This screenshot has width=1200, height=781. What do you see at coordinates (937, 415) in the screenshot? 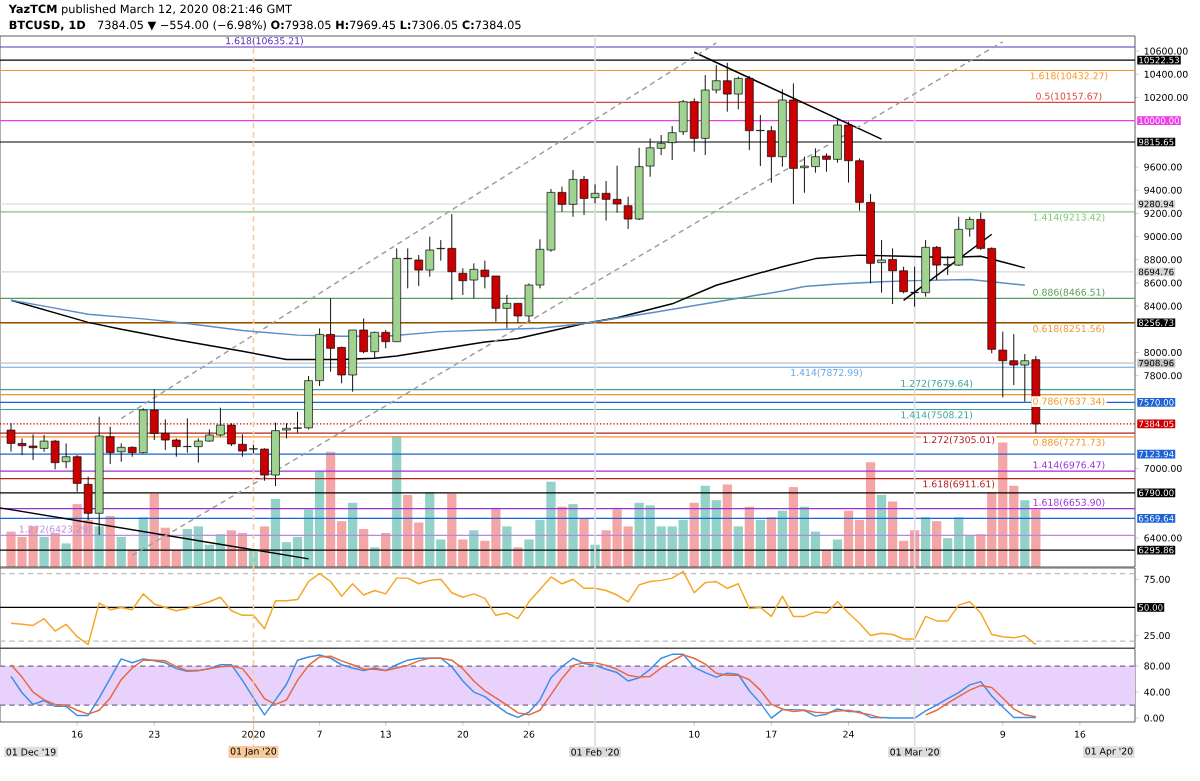
I see `annotation: 1.414(7508.21)` at bounding box center [937, 415].